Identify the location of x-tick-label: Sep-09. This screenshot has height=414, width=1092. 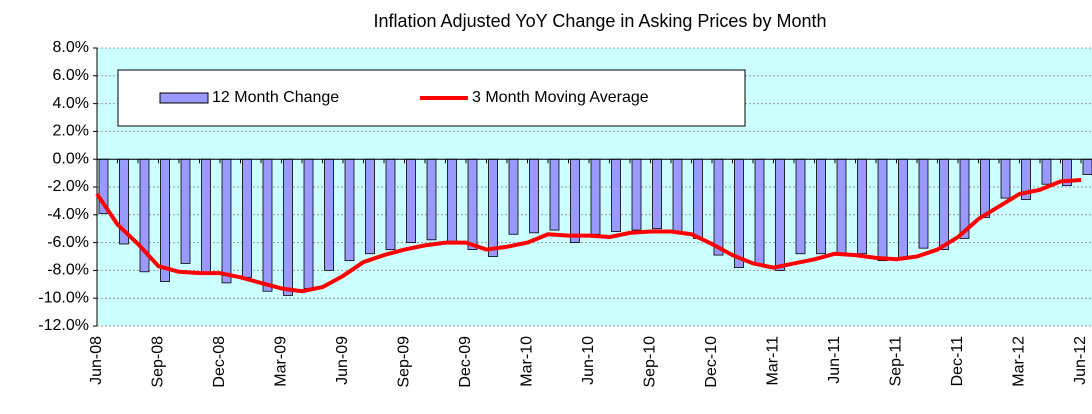
(404, 362).